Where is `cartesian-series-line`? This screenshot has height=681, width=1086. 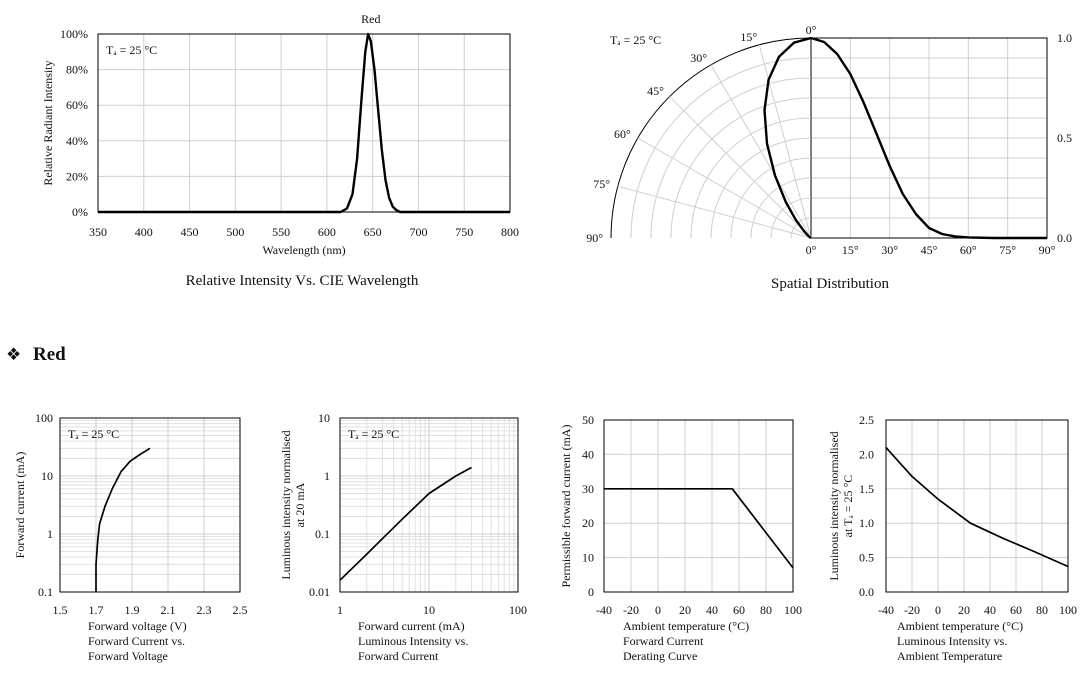
cartesian-series-line is located at coordinates (928, 138).